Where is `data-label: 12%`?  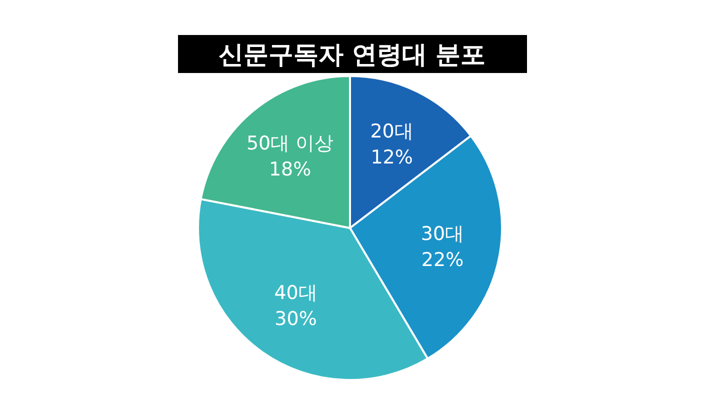
data-label: 12% is located at coordinates (391, 157).